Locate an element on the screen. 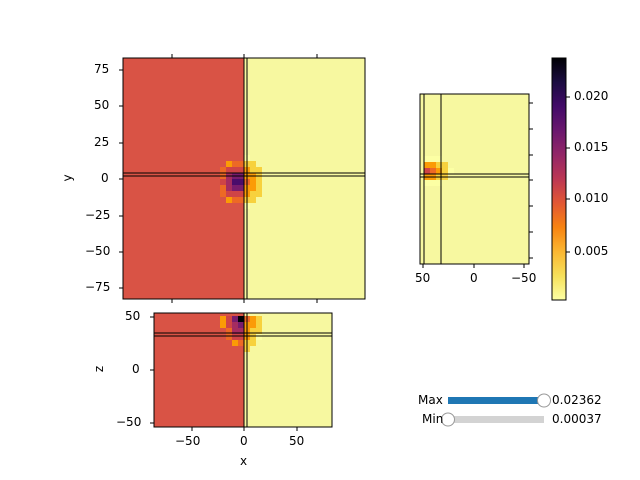 This screenshot has width=640, height=480. max-slider-label: Max is located at coordinates (430, 400).